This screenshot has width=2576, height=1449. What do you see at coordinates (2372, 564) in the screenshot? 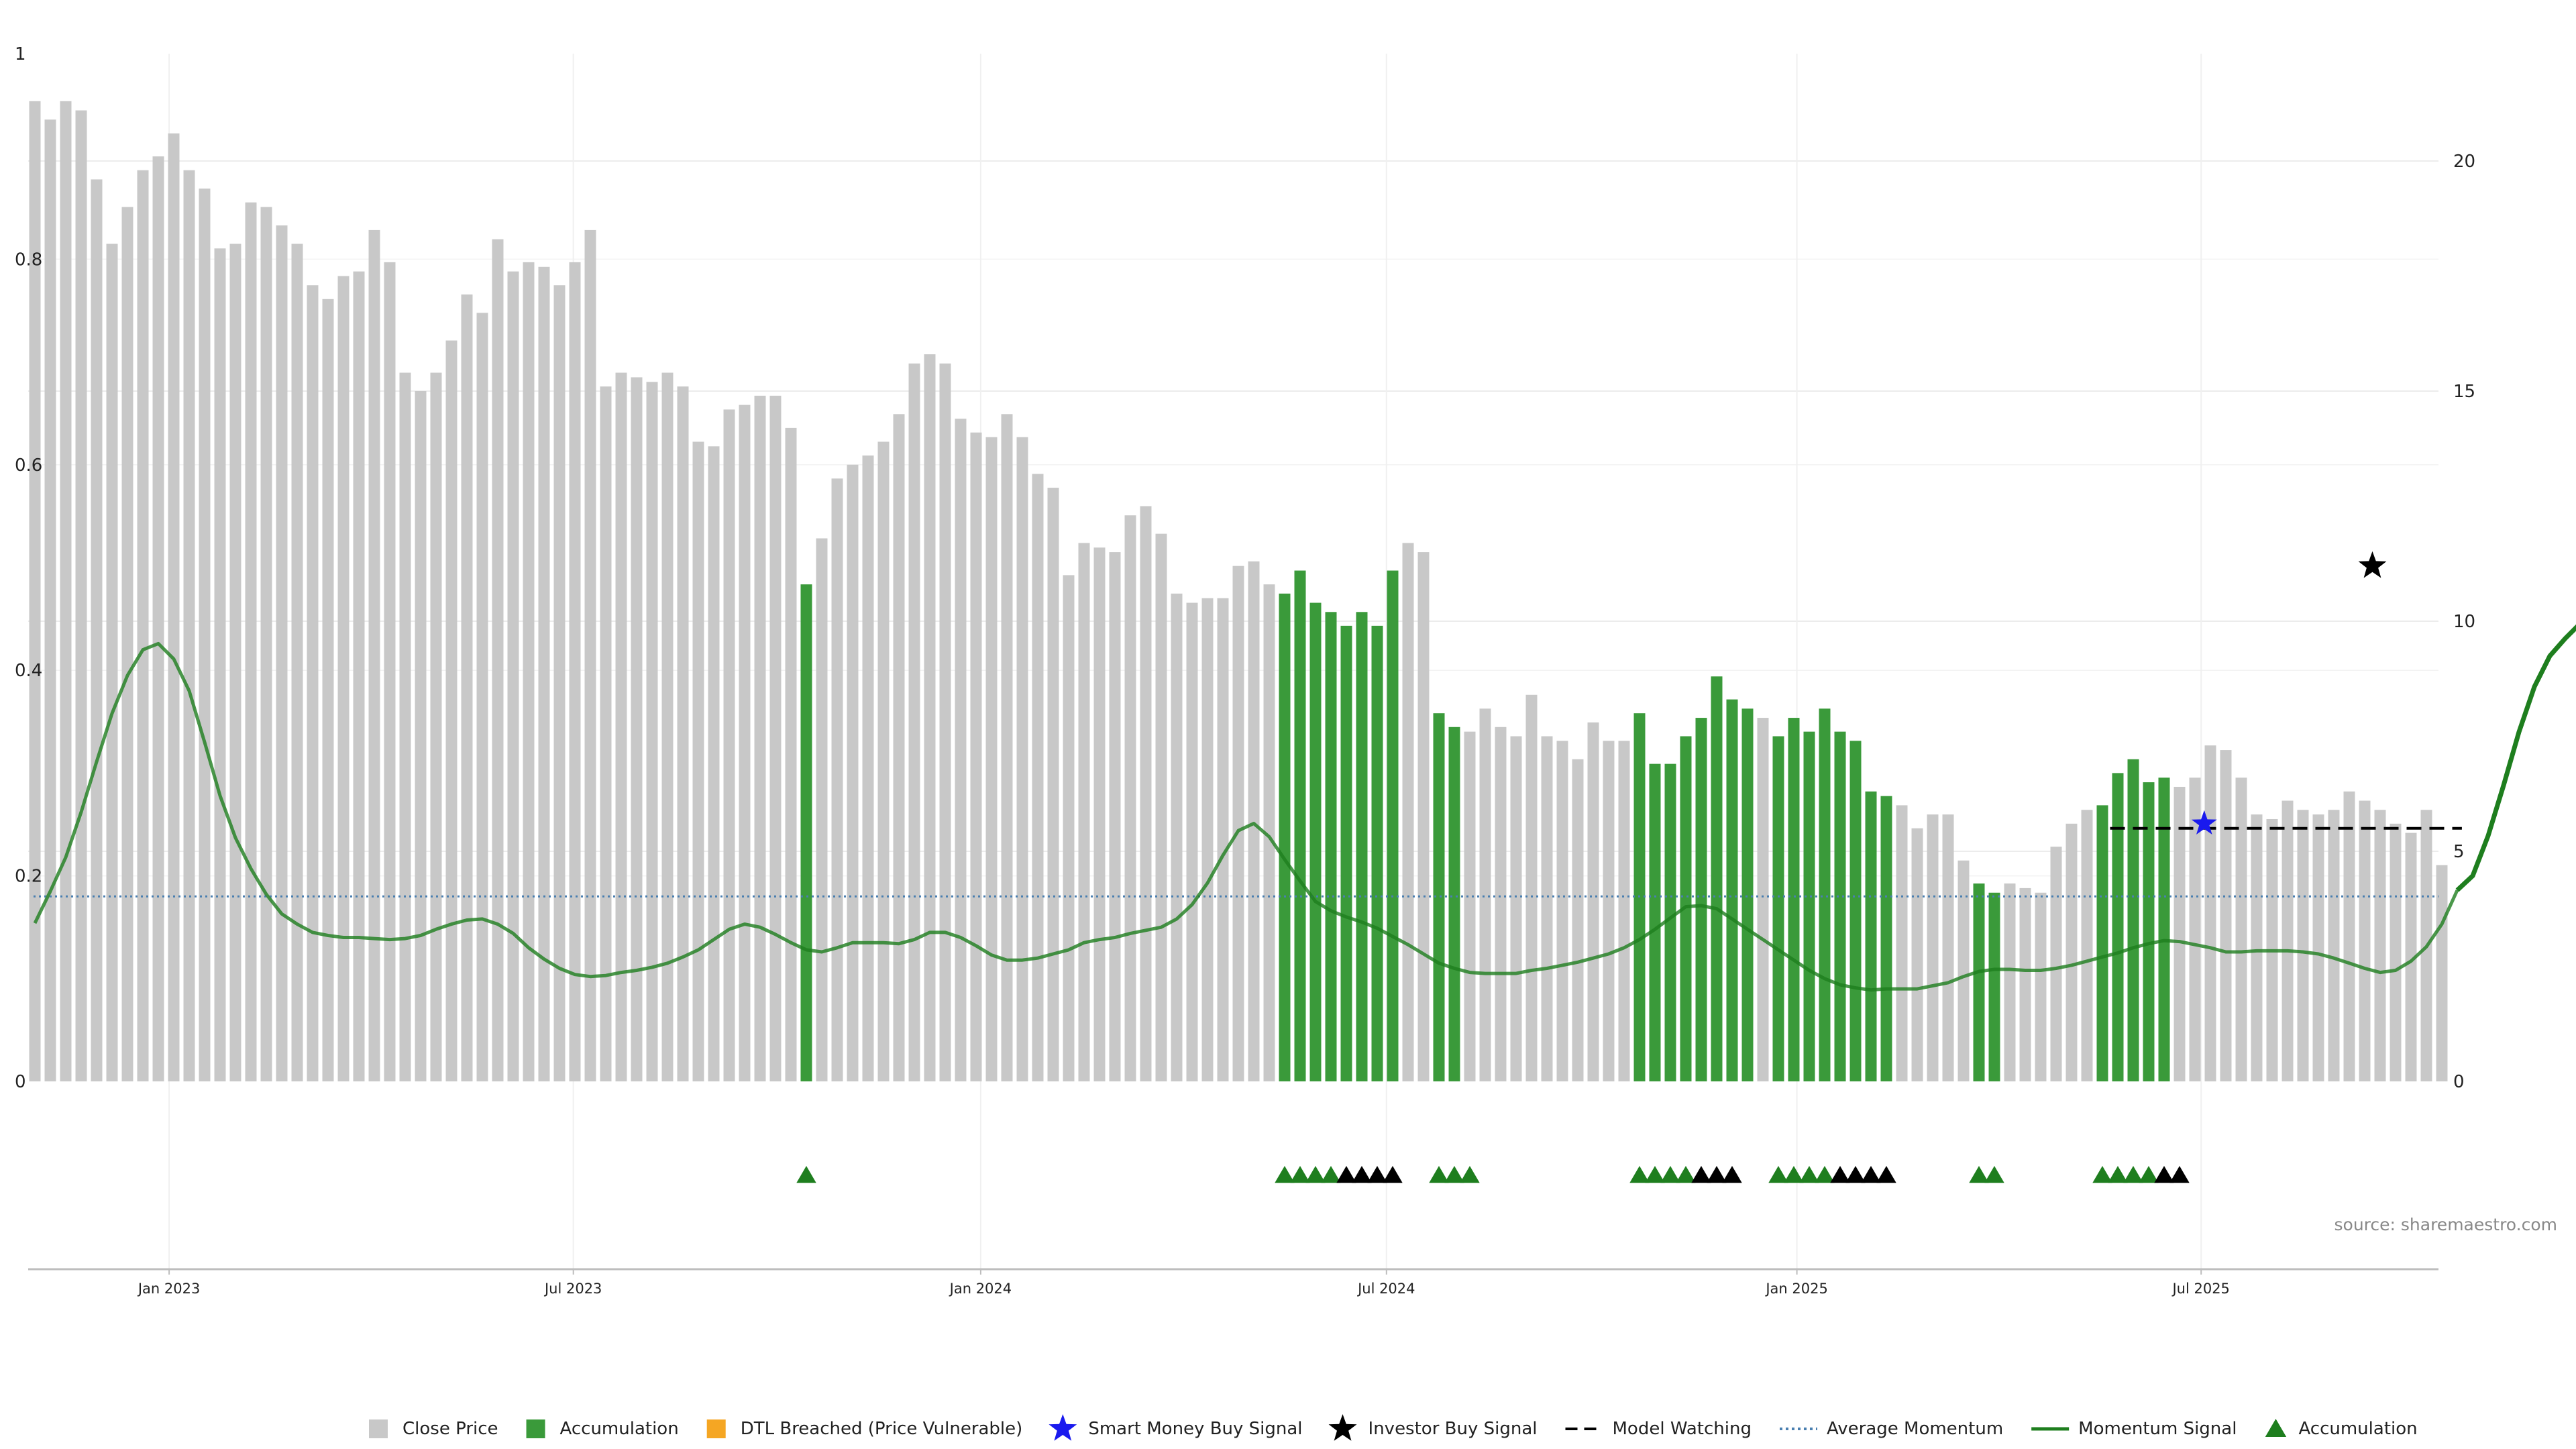
I see `investor-buy-star` at bounding box center [2372, 564].